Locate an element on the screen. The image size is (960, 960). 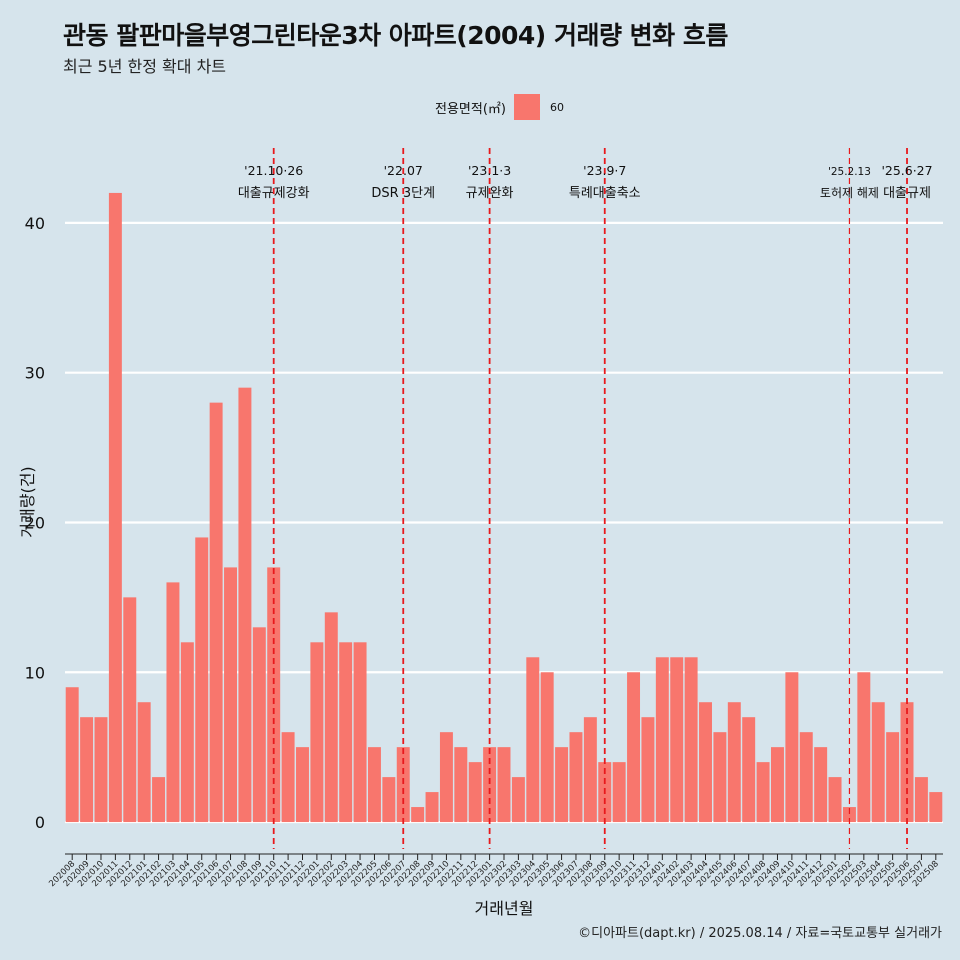
policy-label: 대출규제 is located at coordinates (907, 193).